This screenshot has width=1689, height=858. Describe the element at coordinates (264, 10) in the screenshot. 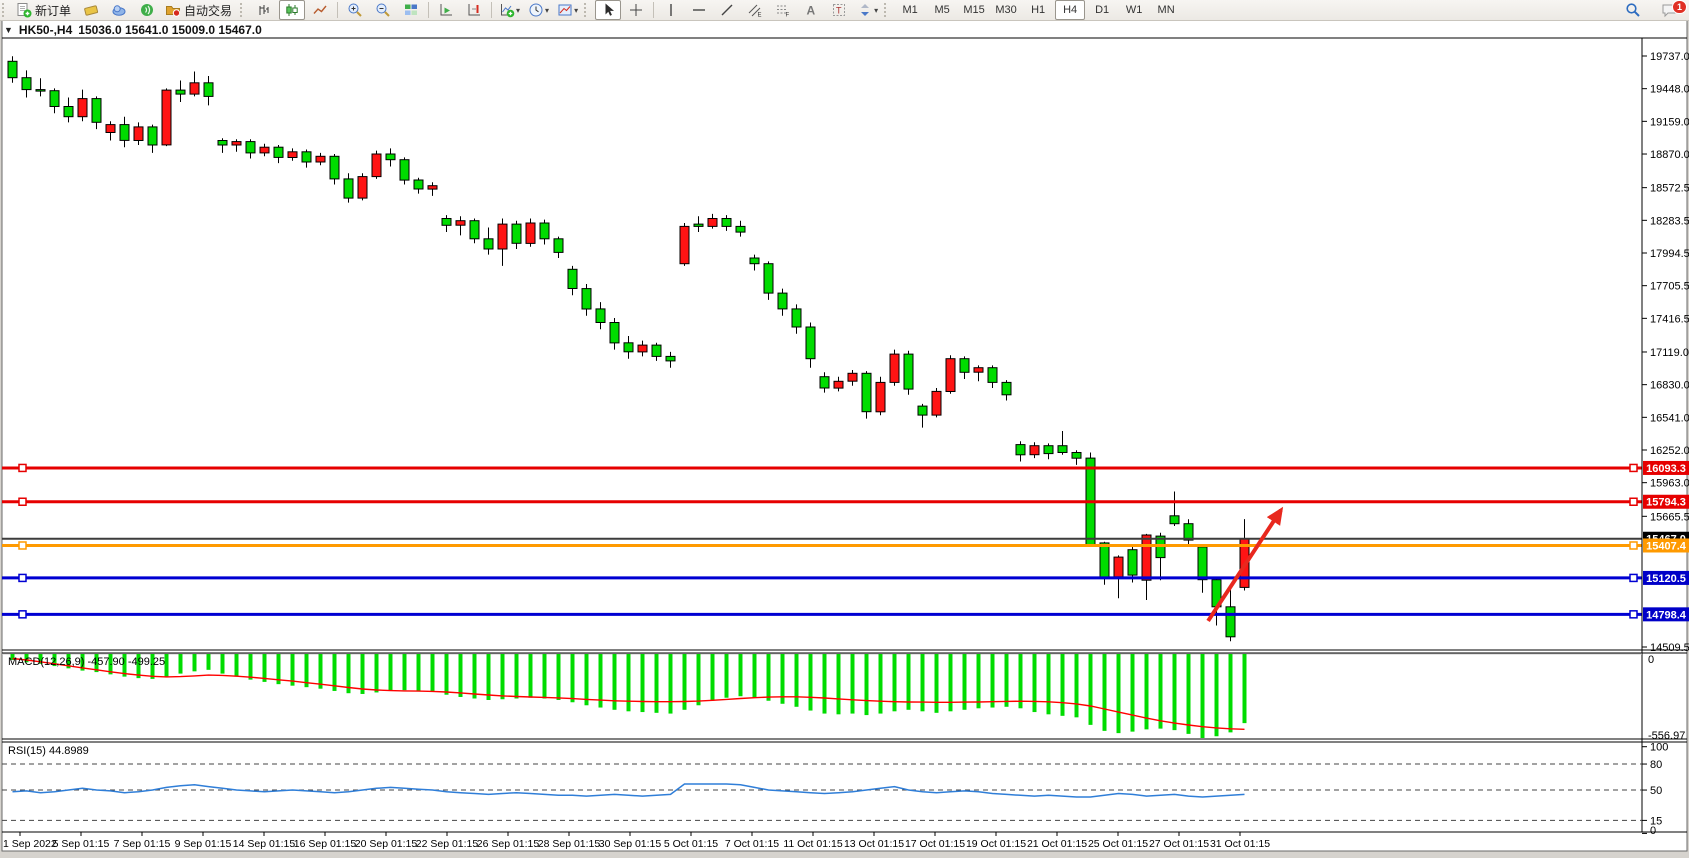

I see `bar-chart-type-button` at that location.